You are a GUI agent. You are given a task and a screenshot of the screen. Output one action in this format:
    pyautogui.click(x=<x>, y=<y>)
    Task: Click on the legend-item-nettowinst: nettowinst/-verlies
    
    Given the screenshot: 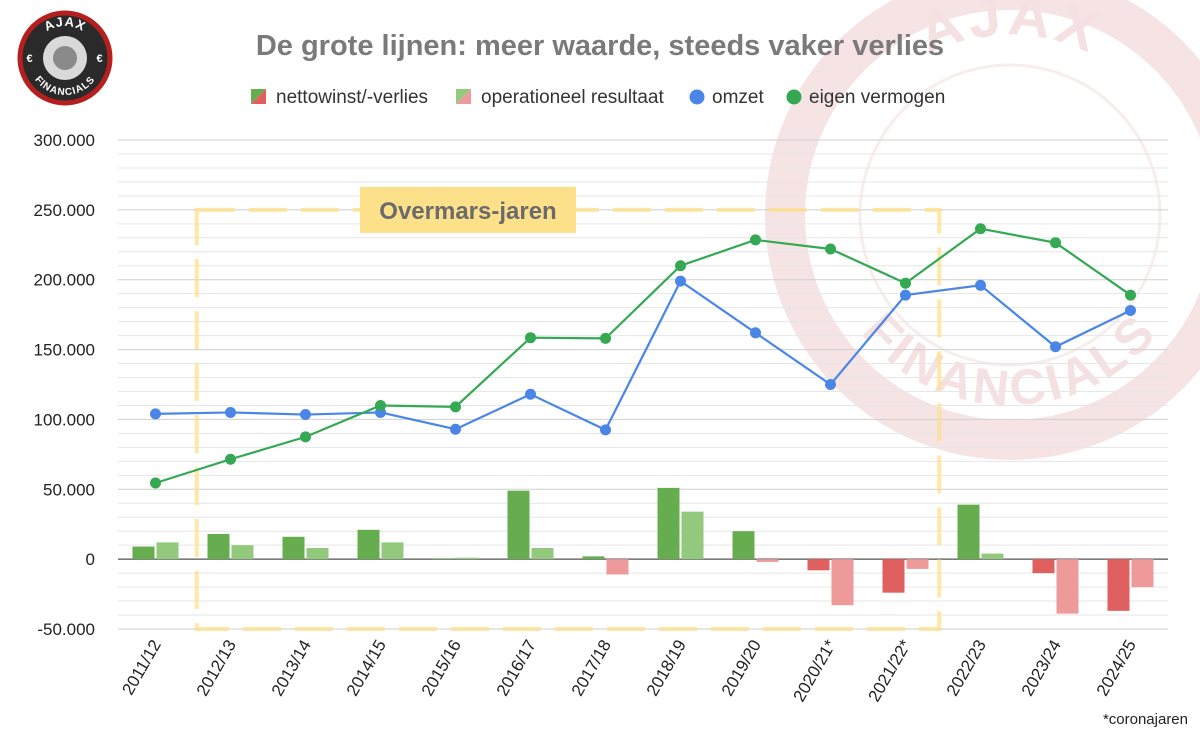 What is the action you would take?
    pyautogui.click(x=339, y=97)
    